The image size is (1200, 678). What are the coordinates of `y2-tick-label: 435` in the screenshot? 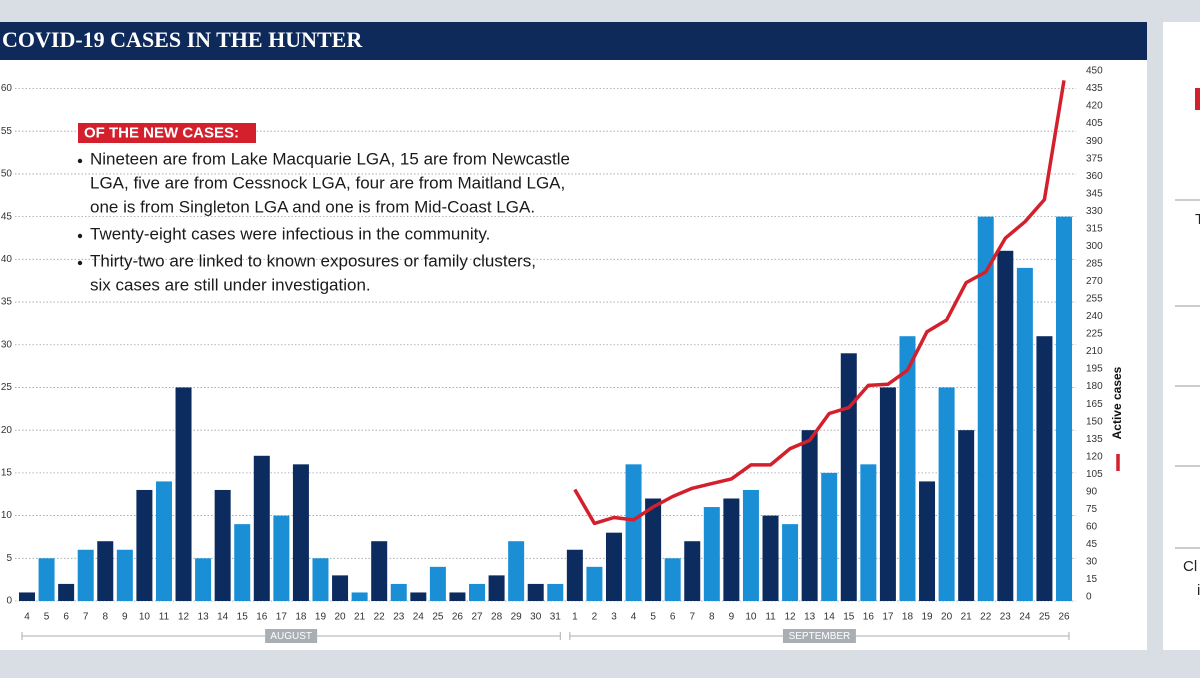 It's located at (1094, 88).